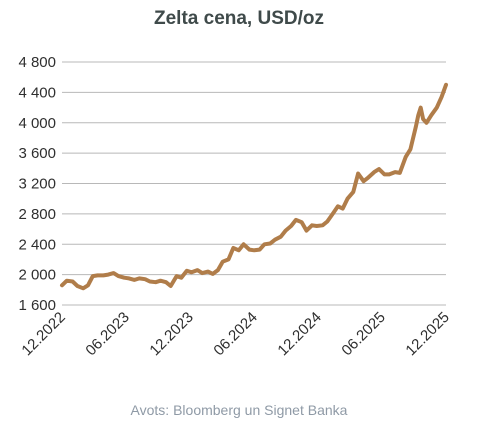  I want to click on x-tick-label: 06.2023, so click(107, 334).